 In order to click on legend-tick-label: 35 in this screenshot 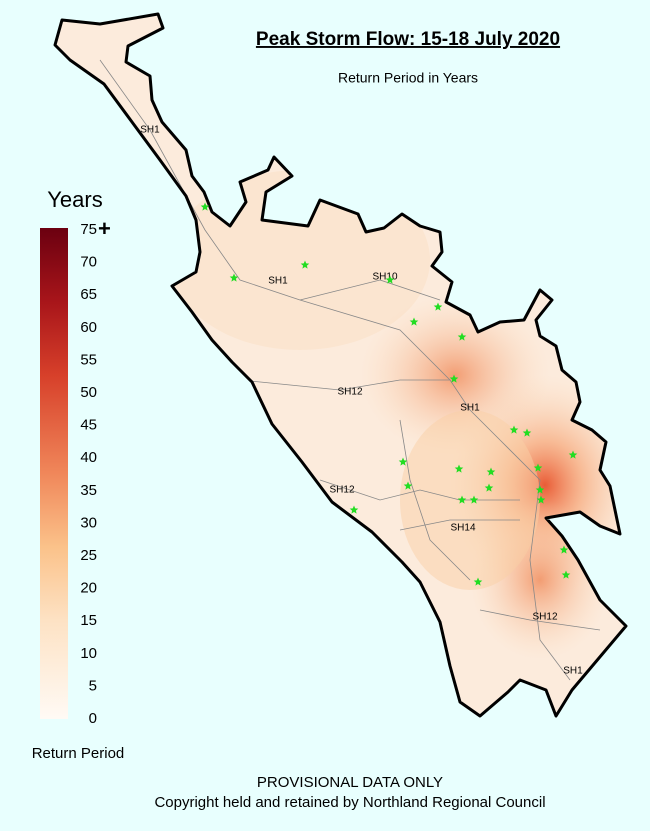, I will do `click(88, 490)`.